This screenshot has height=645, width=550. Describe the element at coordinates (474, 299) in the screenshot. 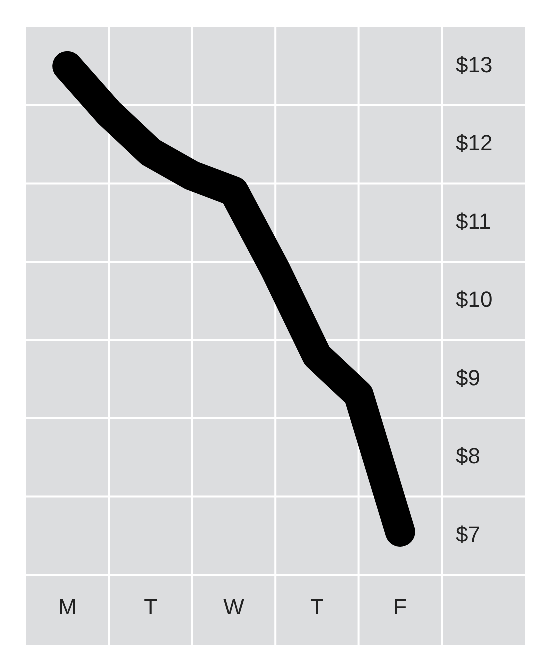

I see `y-tick-label: $10` at that location.